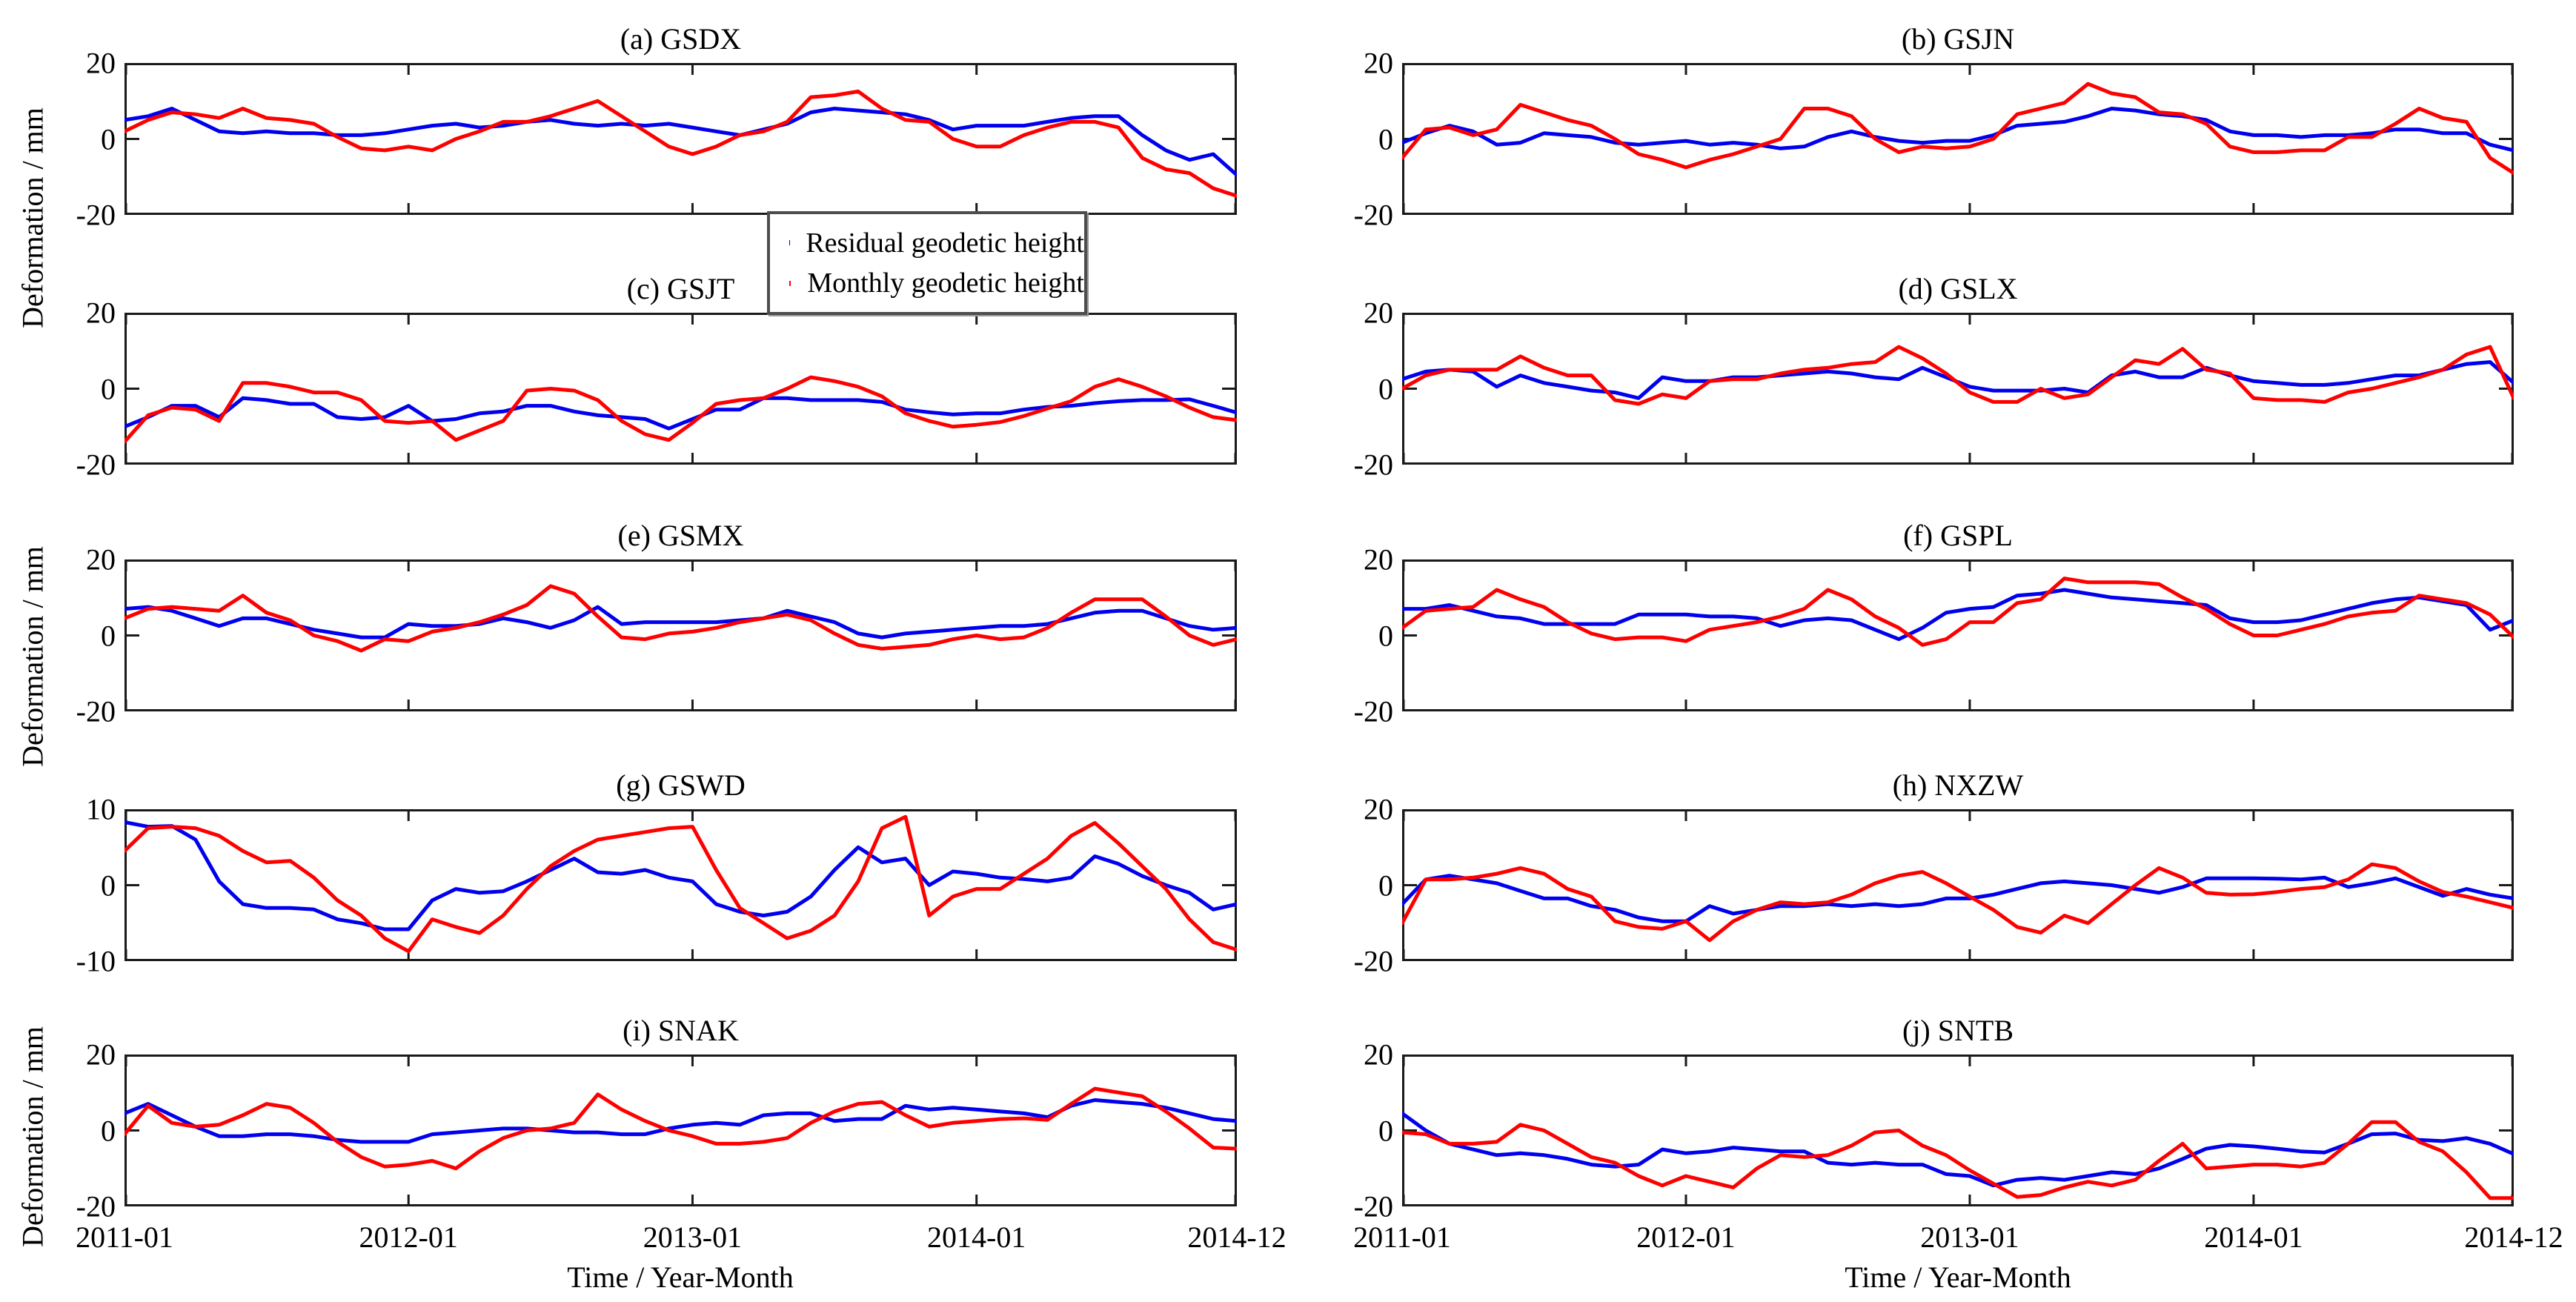 This screenshot has width=2576, height=1302. I want to click on plot-area-j, so click(1958, 1130).